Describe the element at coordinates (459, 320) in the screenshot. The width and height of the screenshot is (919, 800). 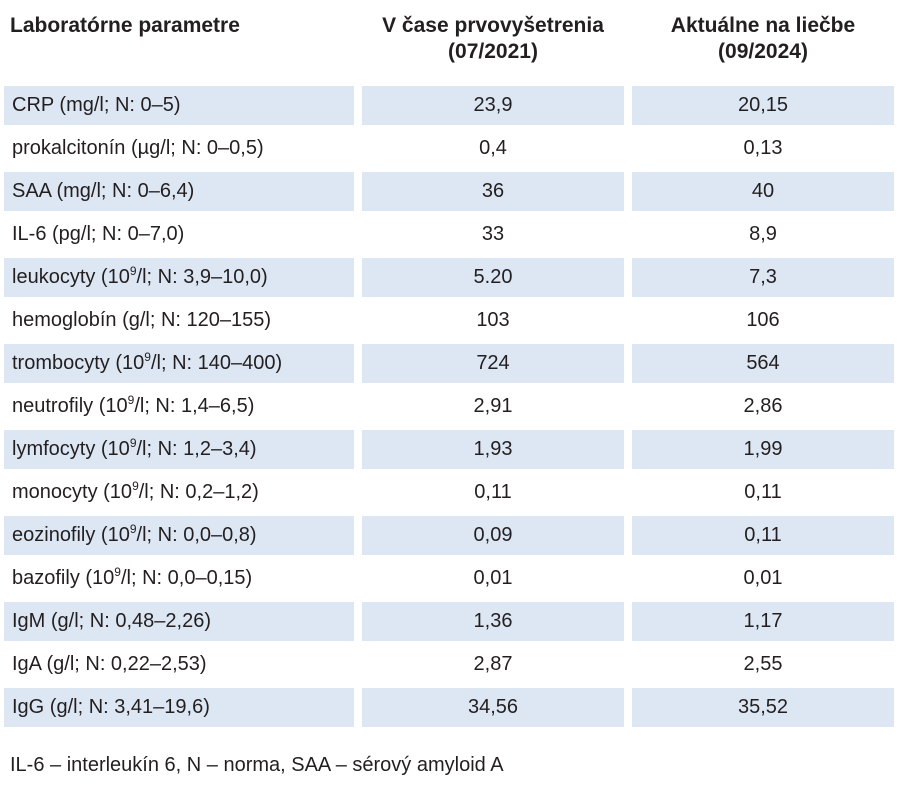
I see `table-row: hemoglobín (g/l; N: 120–155) 103 106` at that location.